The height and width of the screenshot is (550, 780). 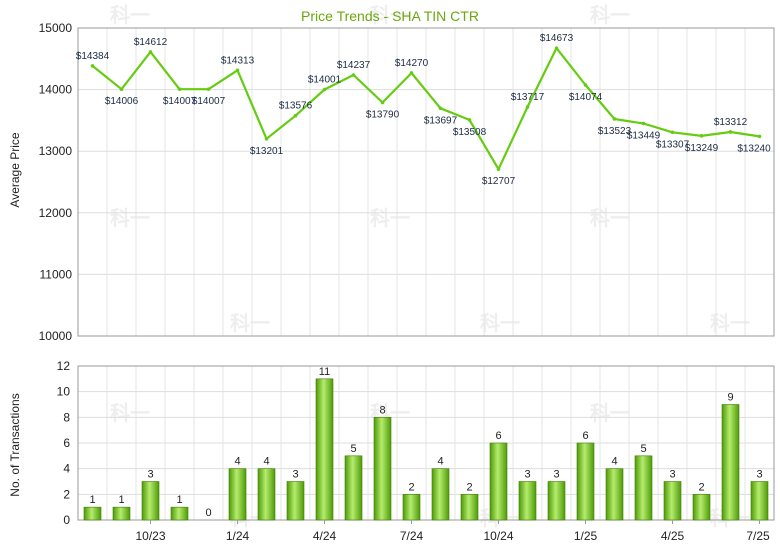 I want to click on price-data-label: $14001, so click(x=325, y=80).